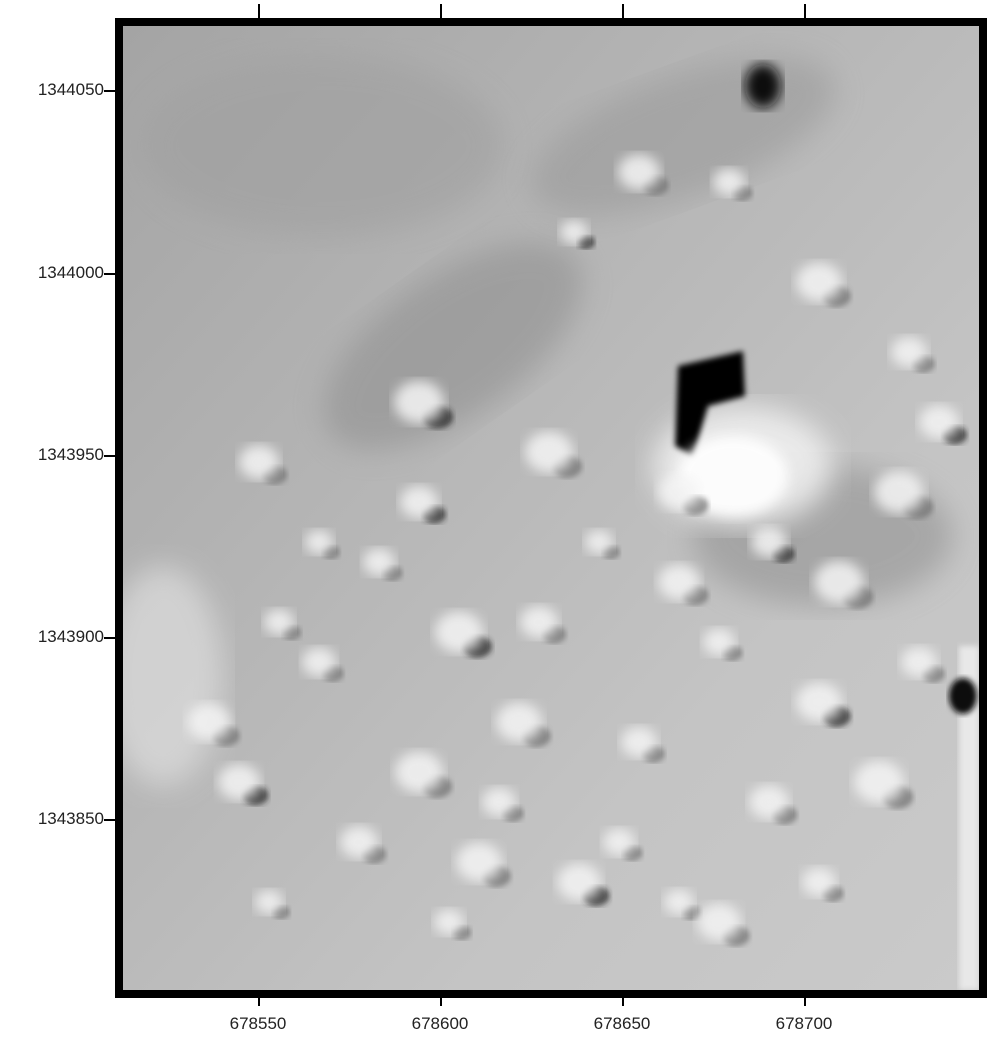 This screenshot has height=1038, width=987. Describe the element at coordinates (440, 1023) in the screenshot. I see `x-tick-label: 678600` at that location.